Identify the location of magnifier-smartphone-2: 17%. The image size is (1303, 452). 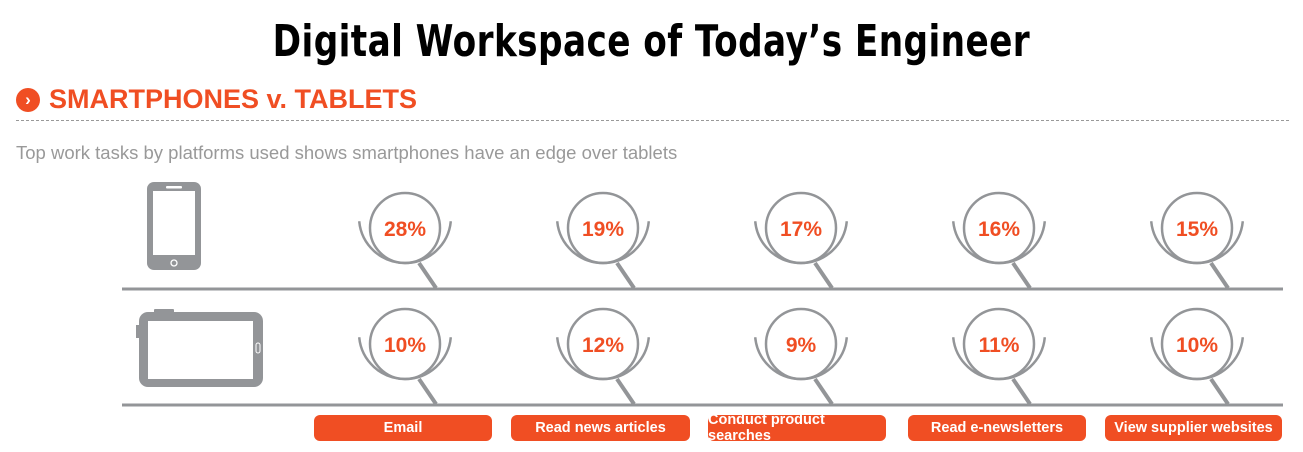
(801, 240).